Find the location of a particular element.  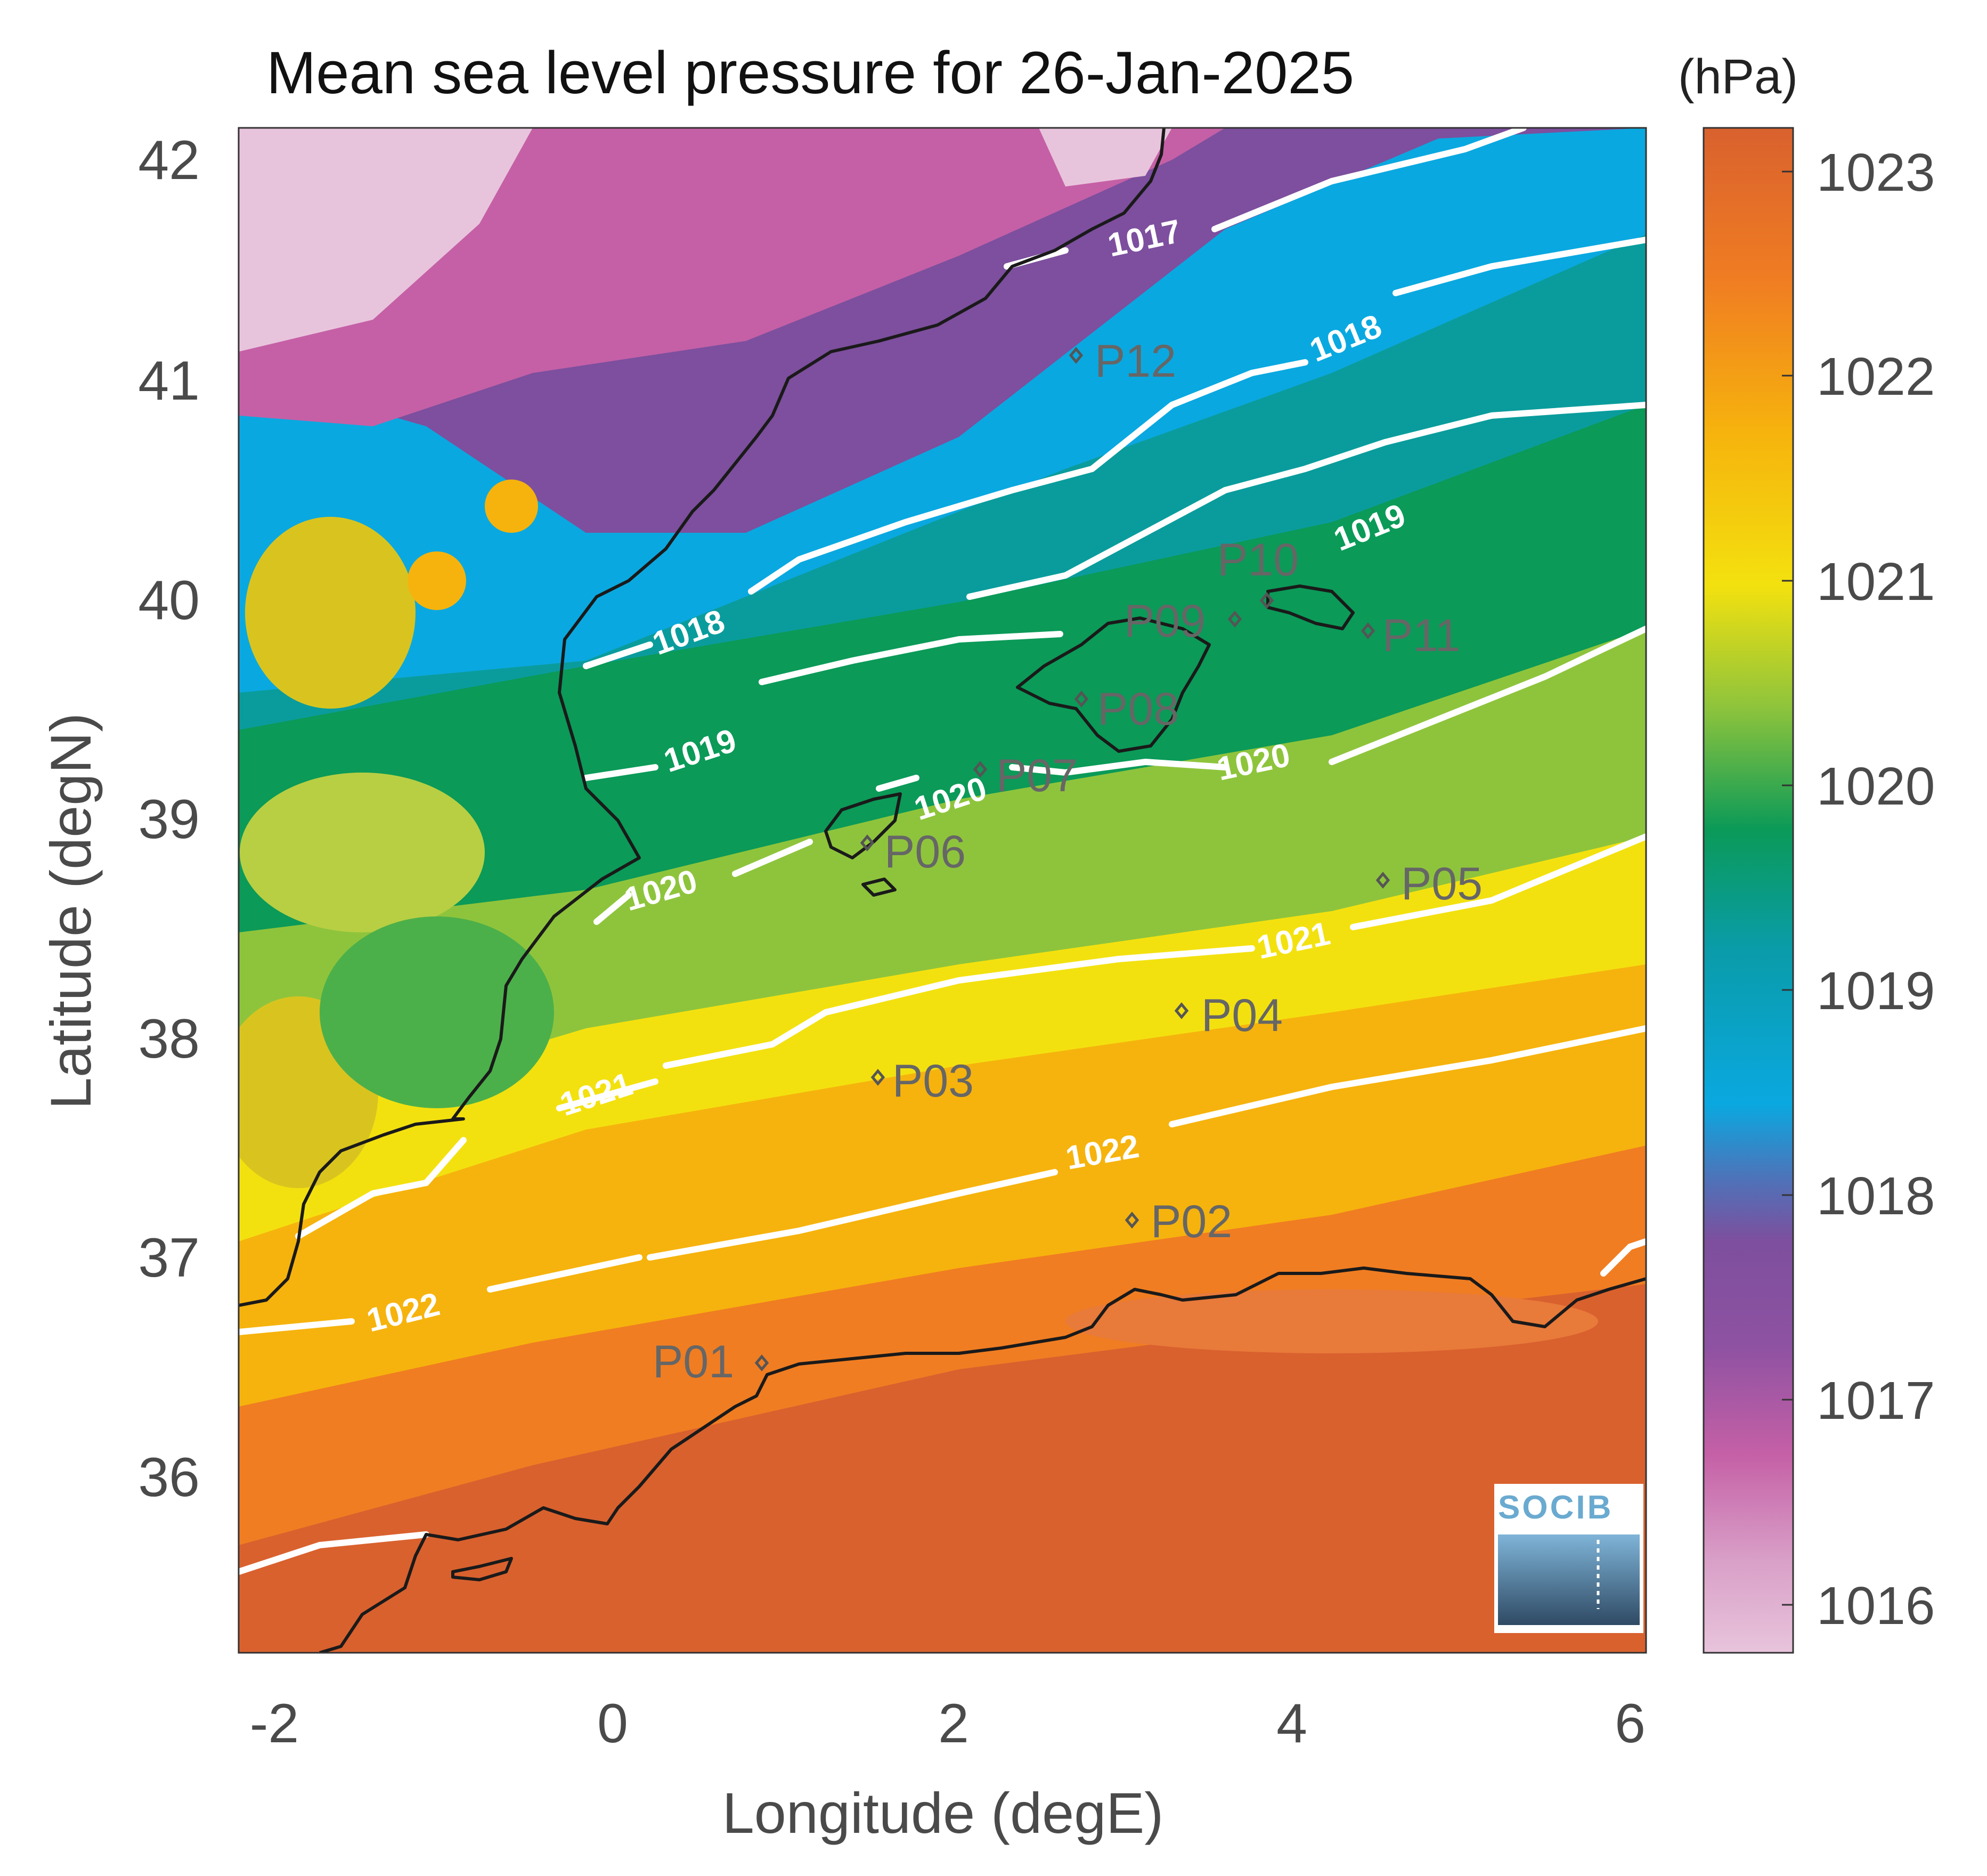

point-p01-label: P01 is located at coordinates (693, 1362).